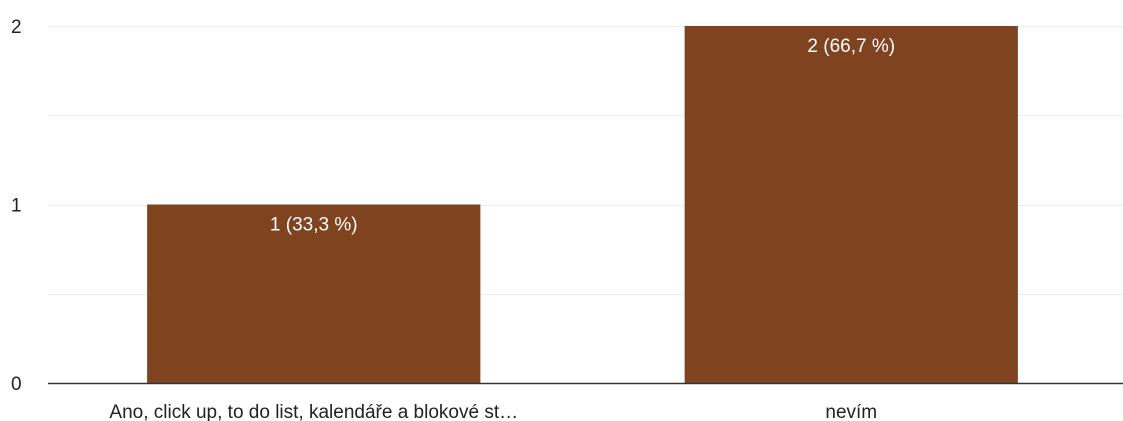 The width and height of the screenshot is (1123, 421). What do you see at coordinates (851, 46) in the screenshot?
I see `bar-data-label: 2 (66,7 %)` at bounding box center [851, 46].